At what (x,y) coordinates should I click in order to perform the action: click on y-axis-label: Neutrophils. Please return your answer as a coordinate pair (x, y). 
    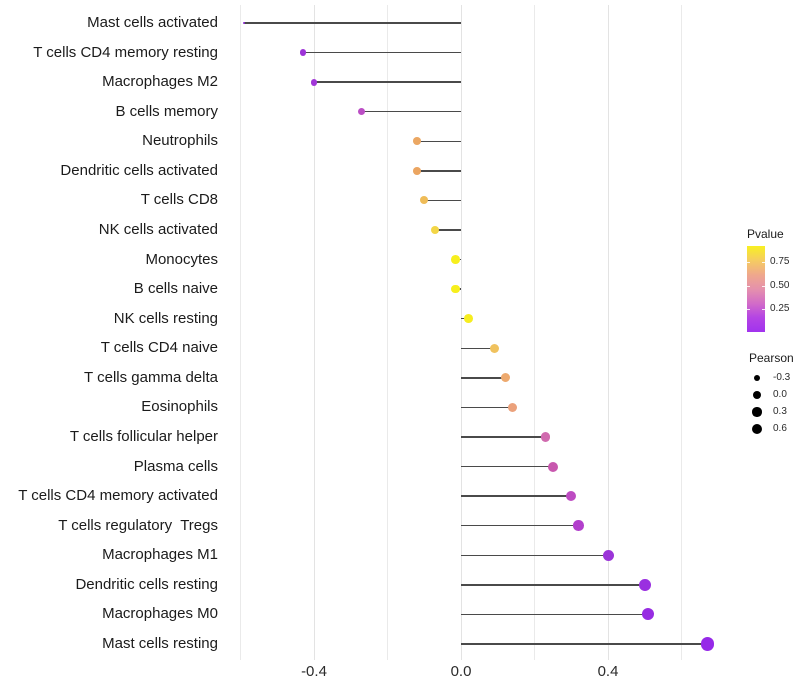
    Looking at the image, I should click on (180, 141).